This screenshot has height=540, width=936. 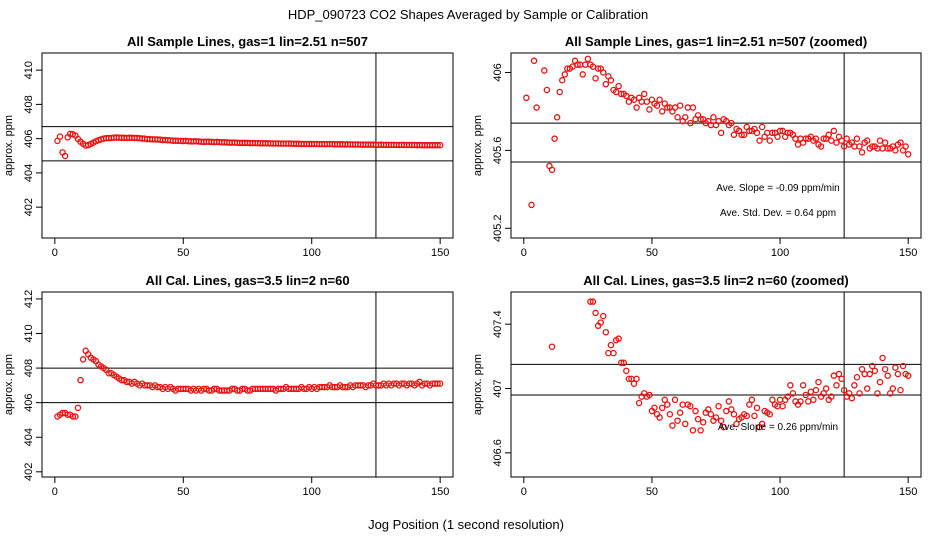 I want to click on x-tick-label: 0, so click(x=524, y=492).